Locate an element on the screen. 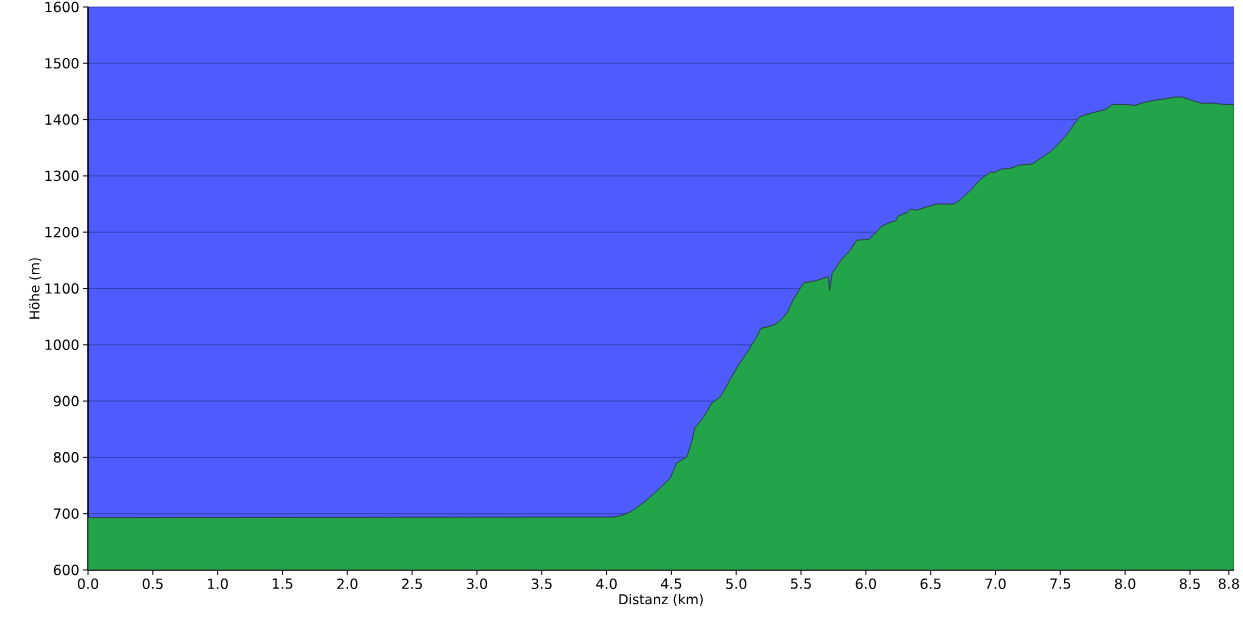 This screenshot has width=1243, height=625. x-tick-label: 8.0 is located at coordinates (1125, 584).